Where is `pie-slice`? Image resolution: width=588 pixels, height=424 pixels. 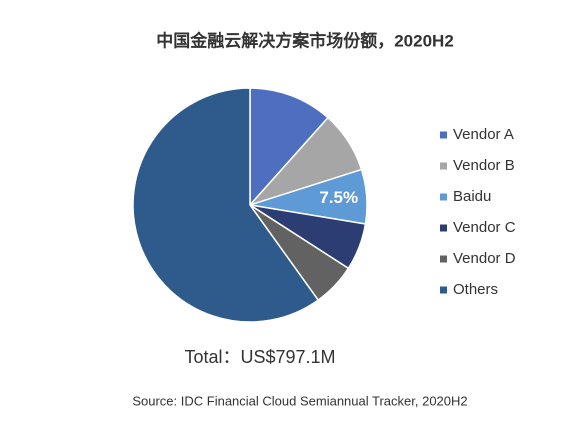 pie-slice is located at coordinates (289, 147).